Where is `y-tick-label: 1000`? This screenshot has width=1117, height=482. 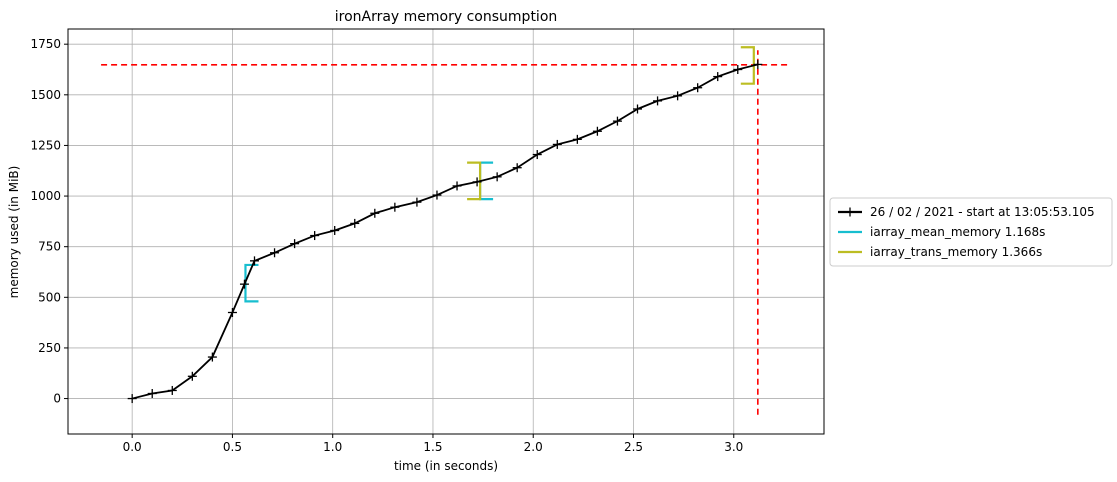
y-tick-label: 1000 is located at coordinates (45, 196).